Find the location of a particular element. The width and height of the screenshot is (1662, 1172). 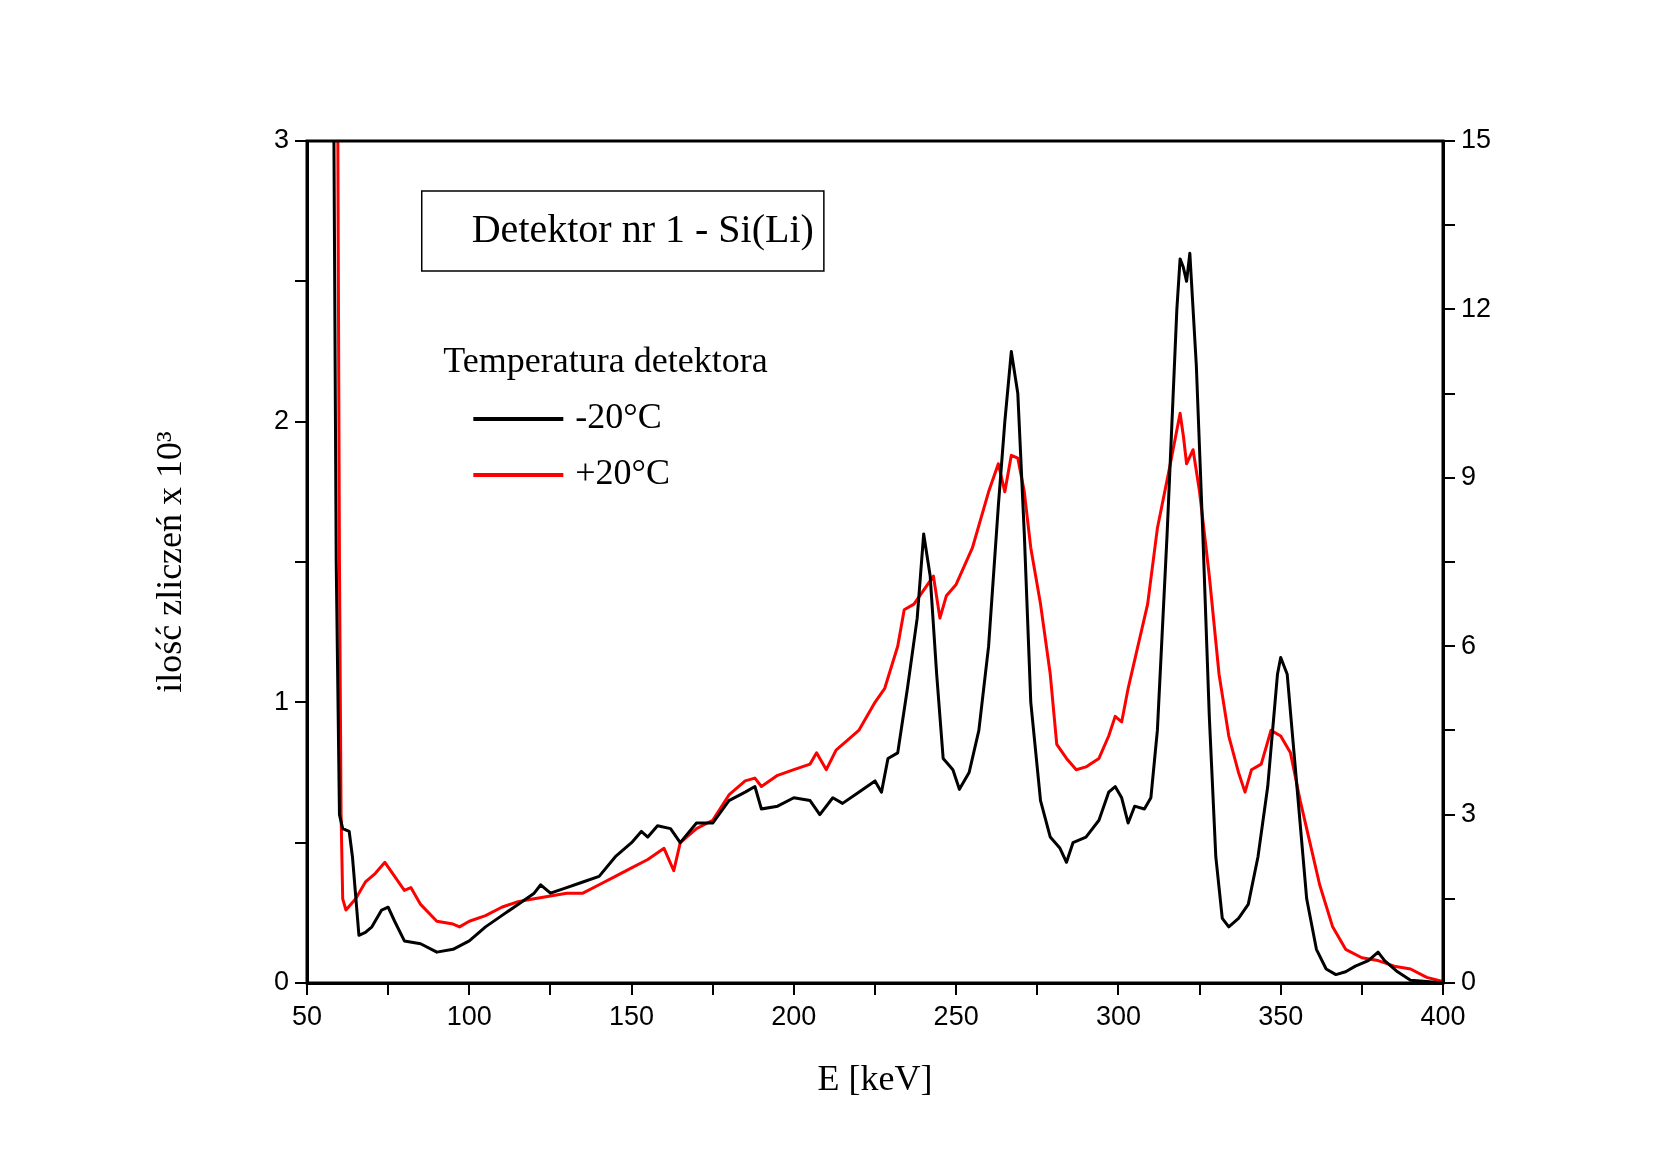

text: Detektor nr 1 - Si(Li) is located at coordinates (642, 228).